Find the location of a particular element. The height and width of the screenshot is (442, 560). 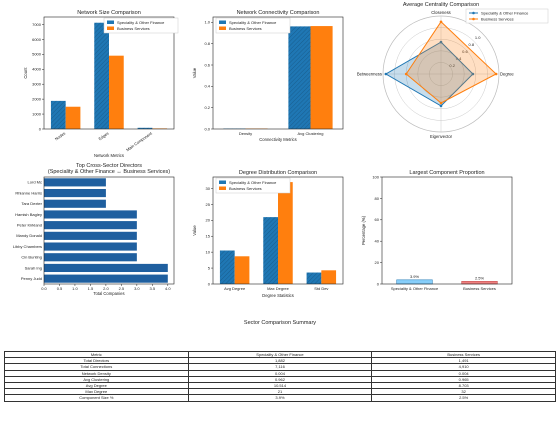

radar-rtick: 0.2 is located at coordinates (452, 65).